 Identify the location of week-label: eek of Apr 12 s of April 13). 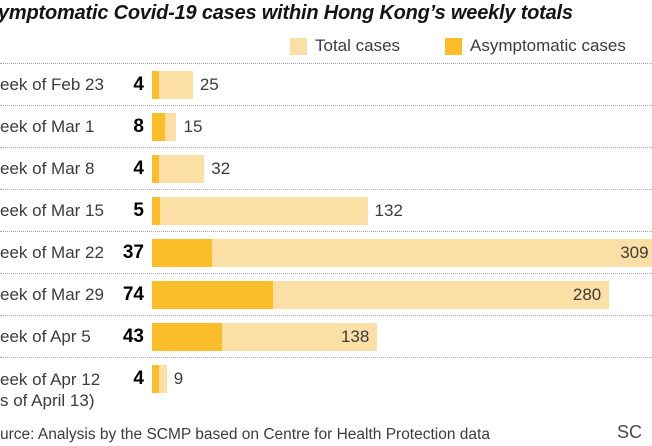
(50, 390).